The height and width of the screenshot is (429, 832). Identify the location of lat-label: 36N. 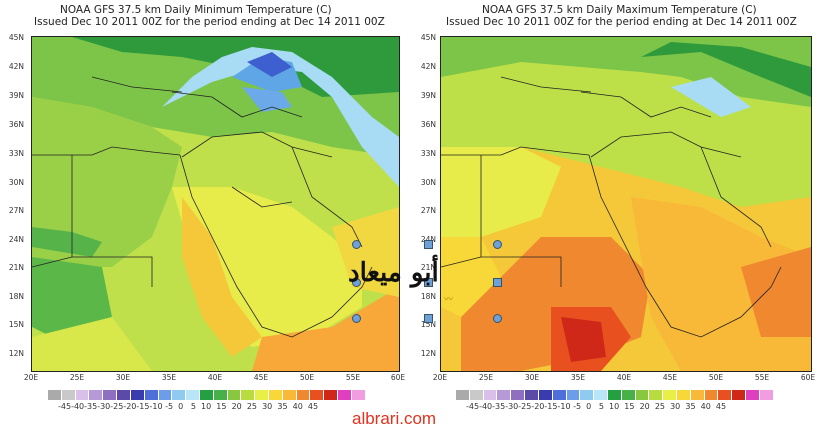
(428, 124).